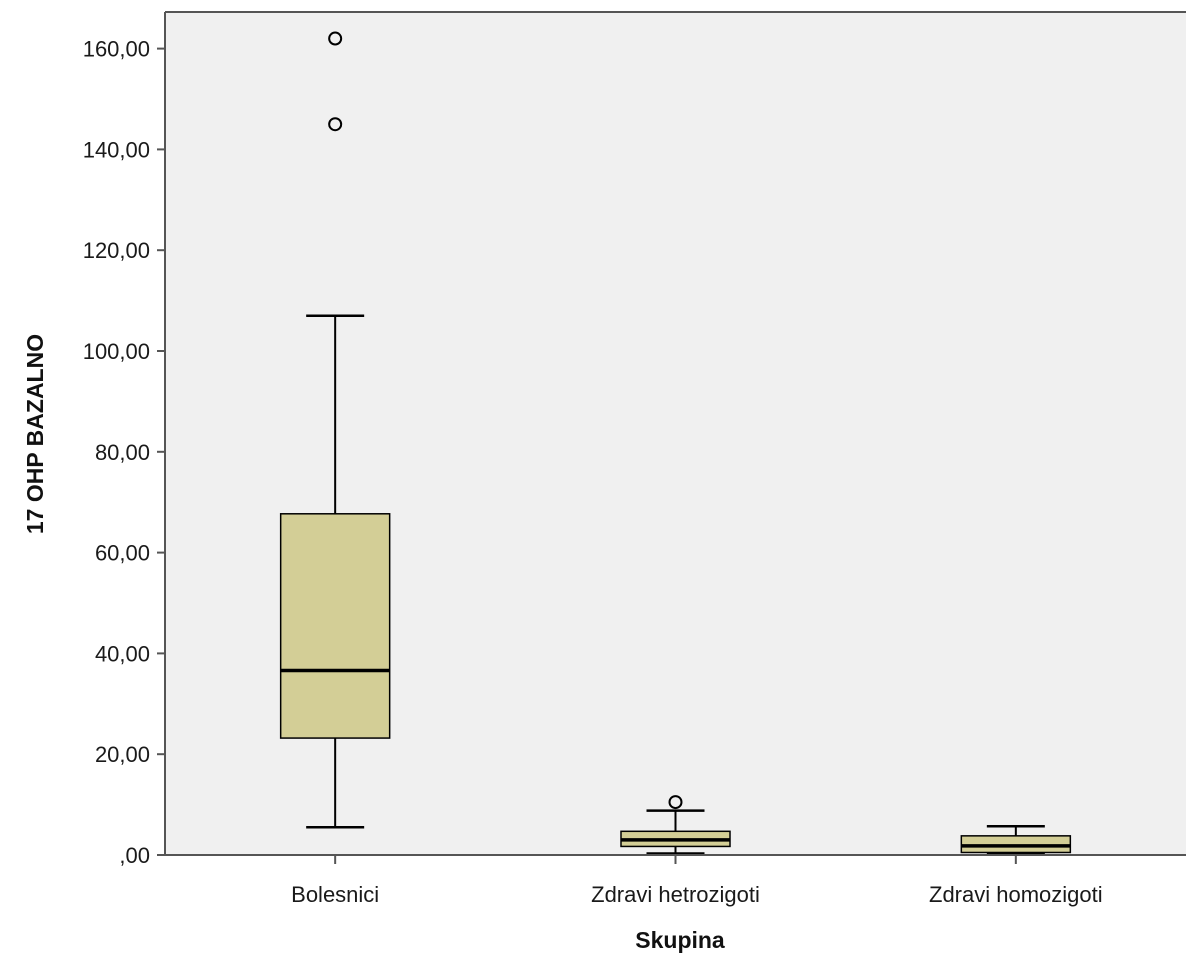 The image size is (1186, 960). I want to click on y-tick-label: 120,00, so click(116, 250).